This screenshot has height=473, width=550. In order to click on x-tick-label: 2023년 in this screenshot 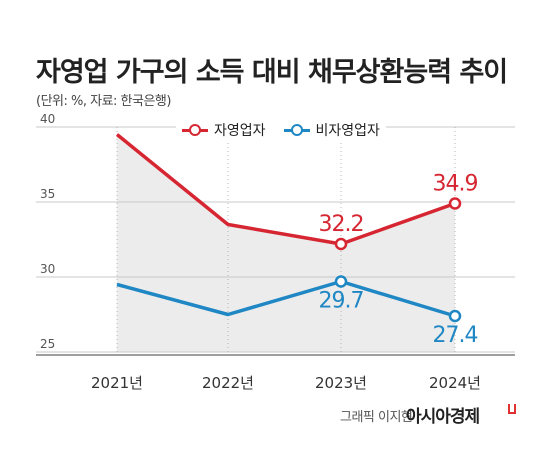, I will do `click(341, 383)`.